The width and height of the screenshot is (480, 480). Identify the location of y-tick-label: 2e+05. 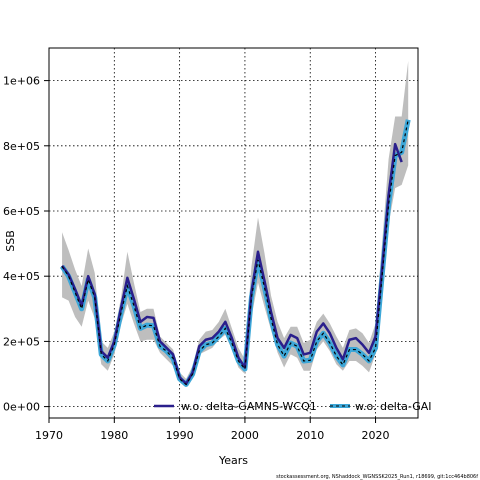
(21, 341).